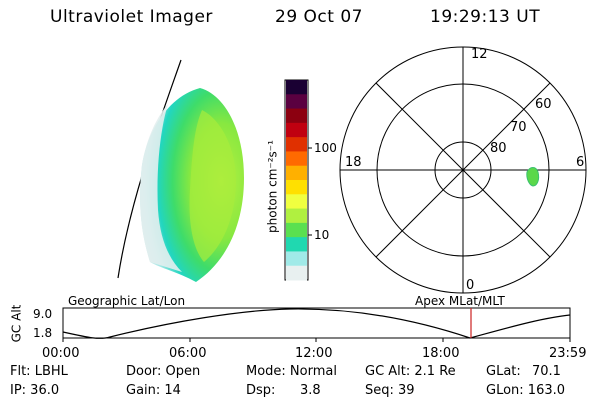 Image resolution: width=600 pixels, height=400 pixels. What do you see at coordinates (261, 390) in the screenshot?
I see `dsp-label: Dsp:` at bounding box center [261, 390].